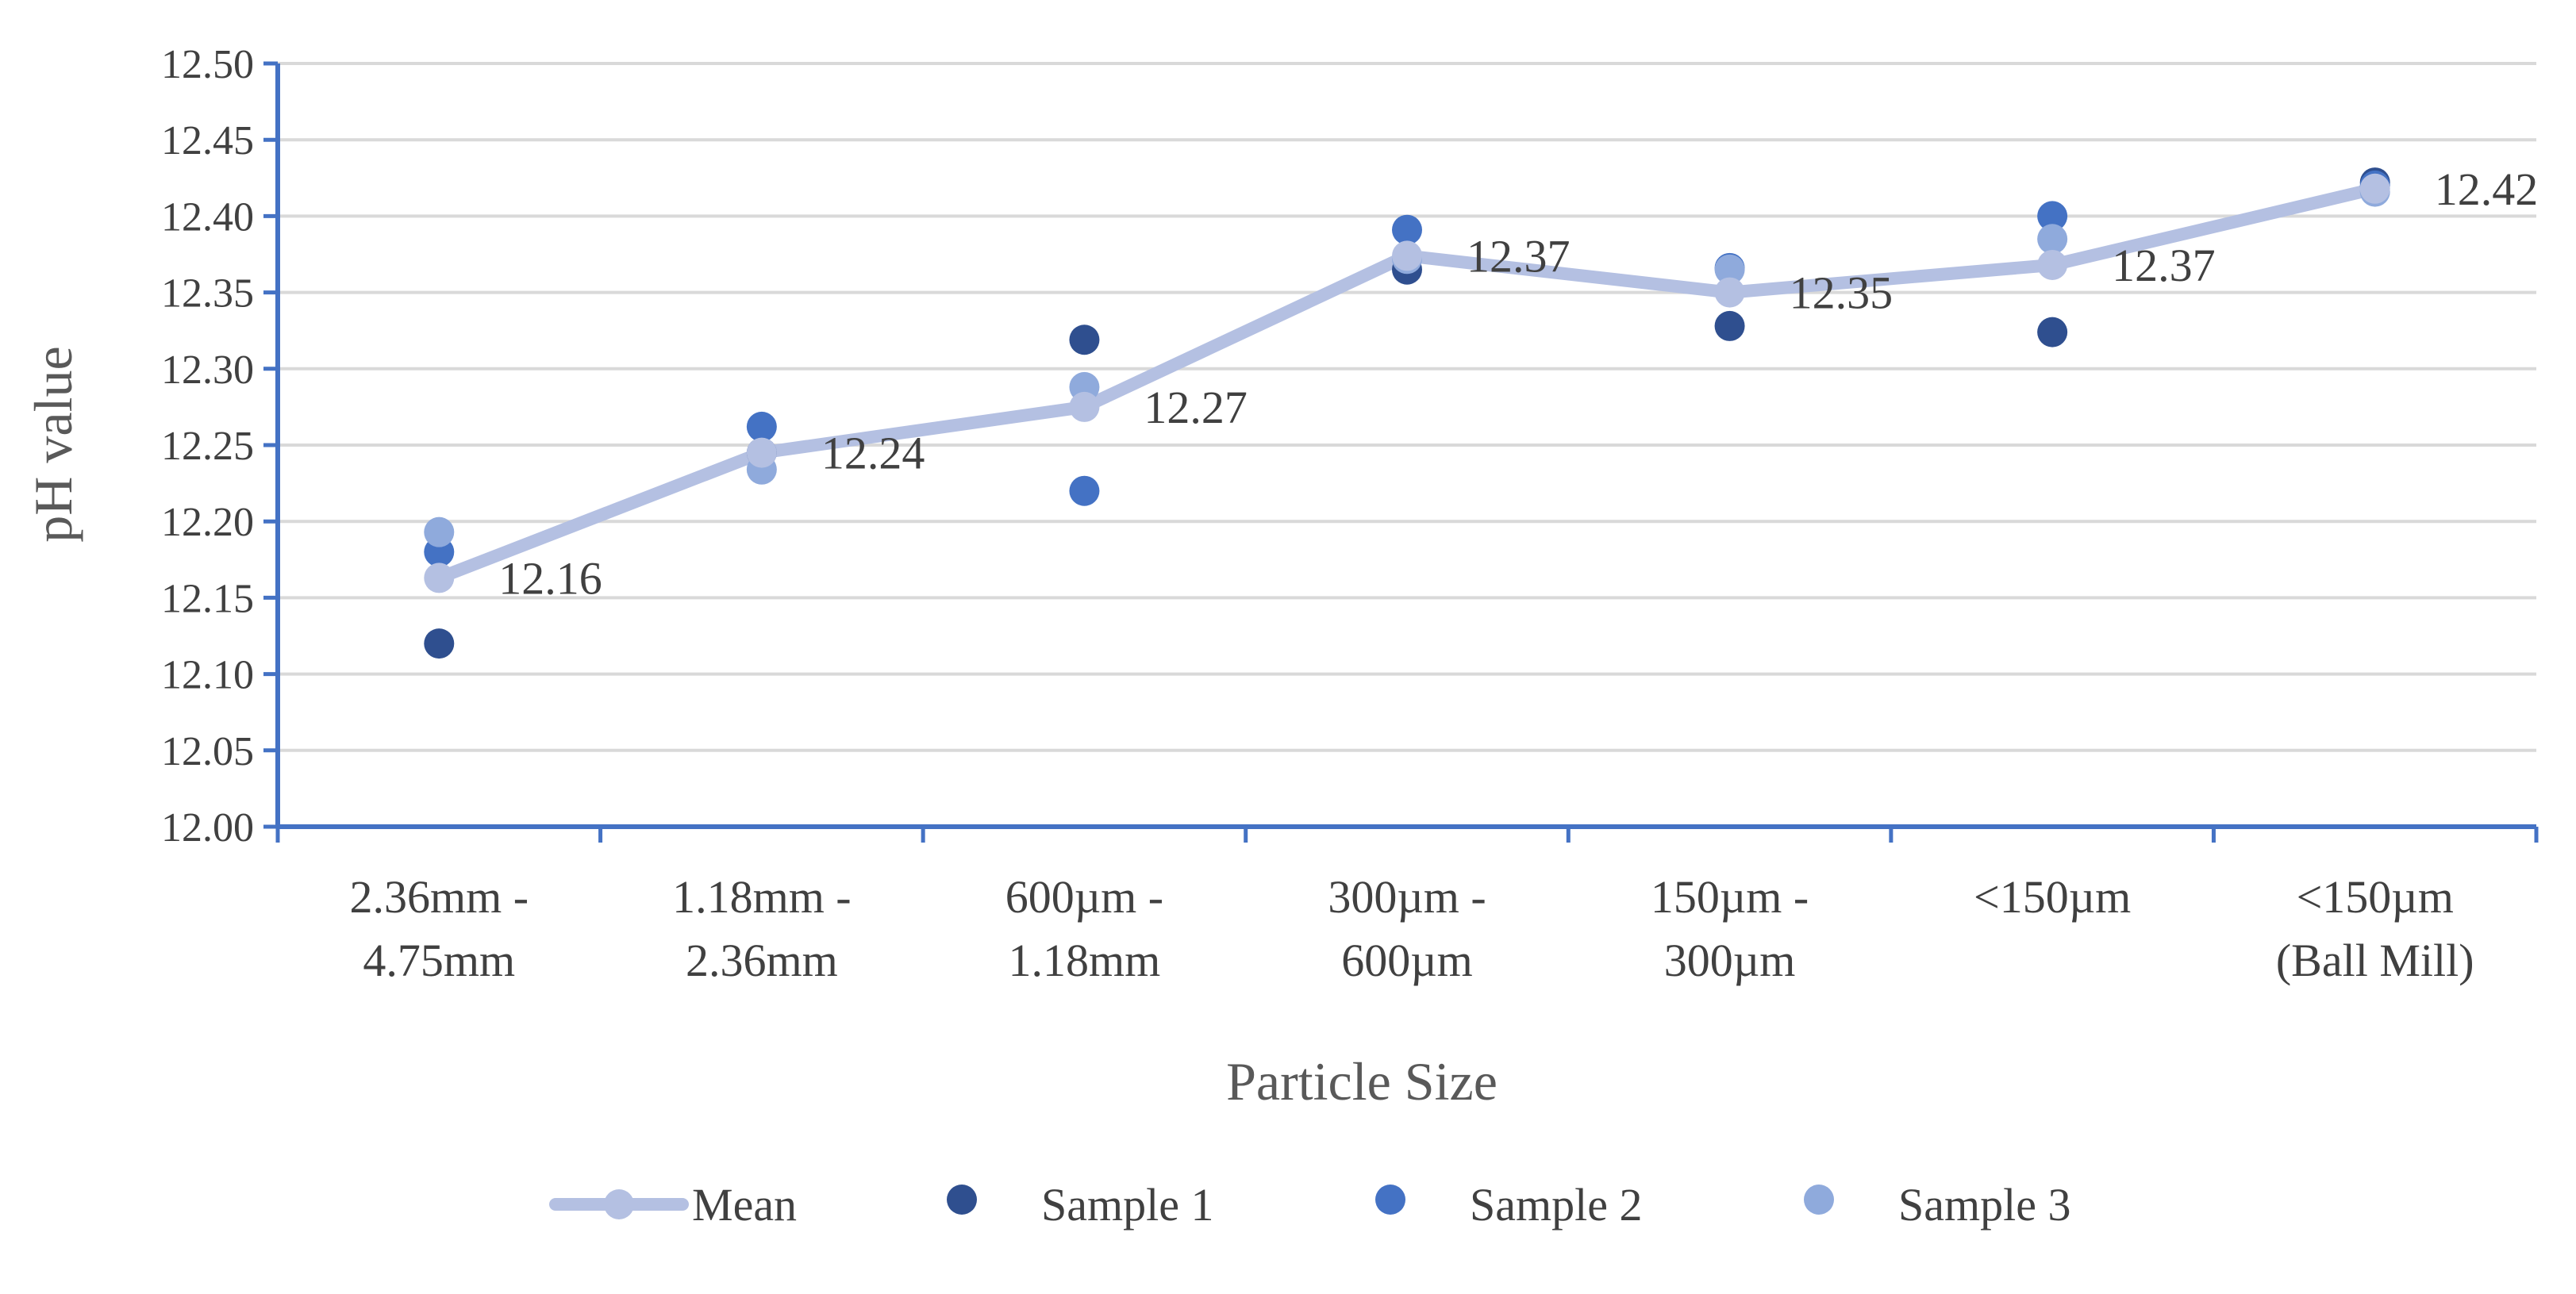 Image resolution: width=2576 pixels, height=1294 pixels. Describe the element at coordinates (207, 522) in the screenshot. I see `y-tick-label: 12.20` at that location.